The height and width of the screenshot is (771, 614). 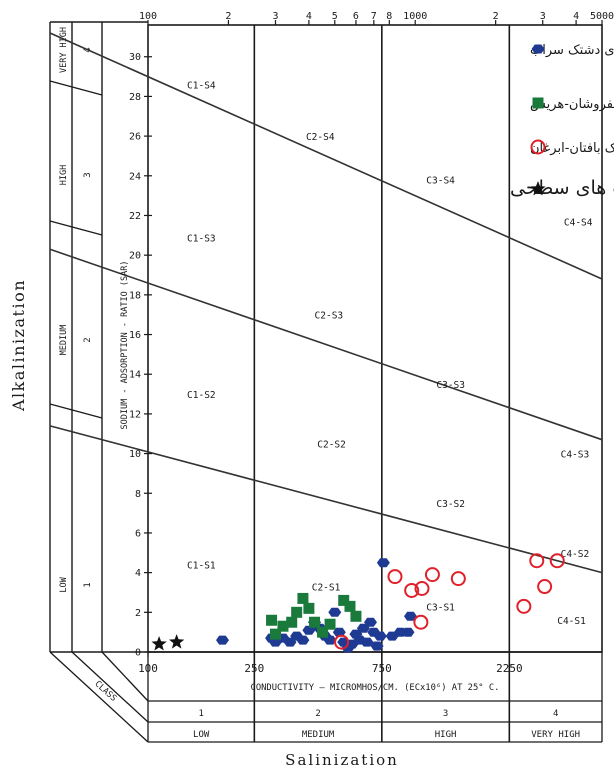 I want to click on salinity-class-number: 3, so click(x=445, y=714).